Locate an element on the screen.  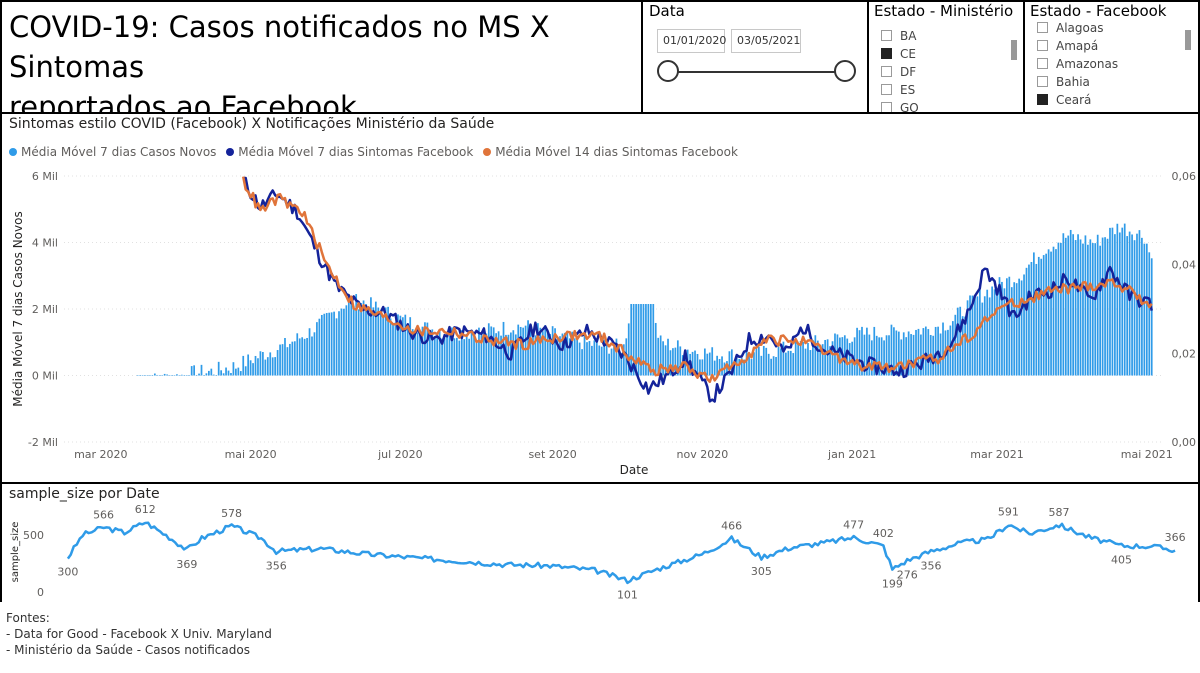
slicer-ministerio-item-df: DF is located at coordinates (900, 72).